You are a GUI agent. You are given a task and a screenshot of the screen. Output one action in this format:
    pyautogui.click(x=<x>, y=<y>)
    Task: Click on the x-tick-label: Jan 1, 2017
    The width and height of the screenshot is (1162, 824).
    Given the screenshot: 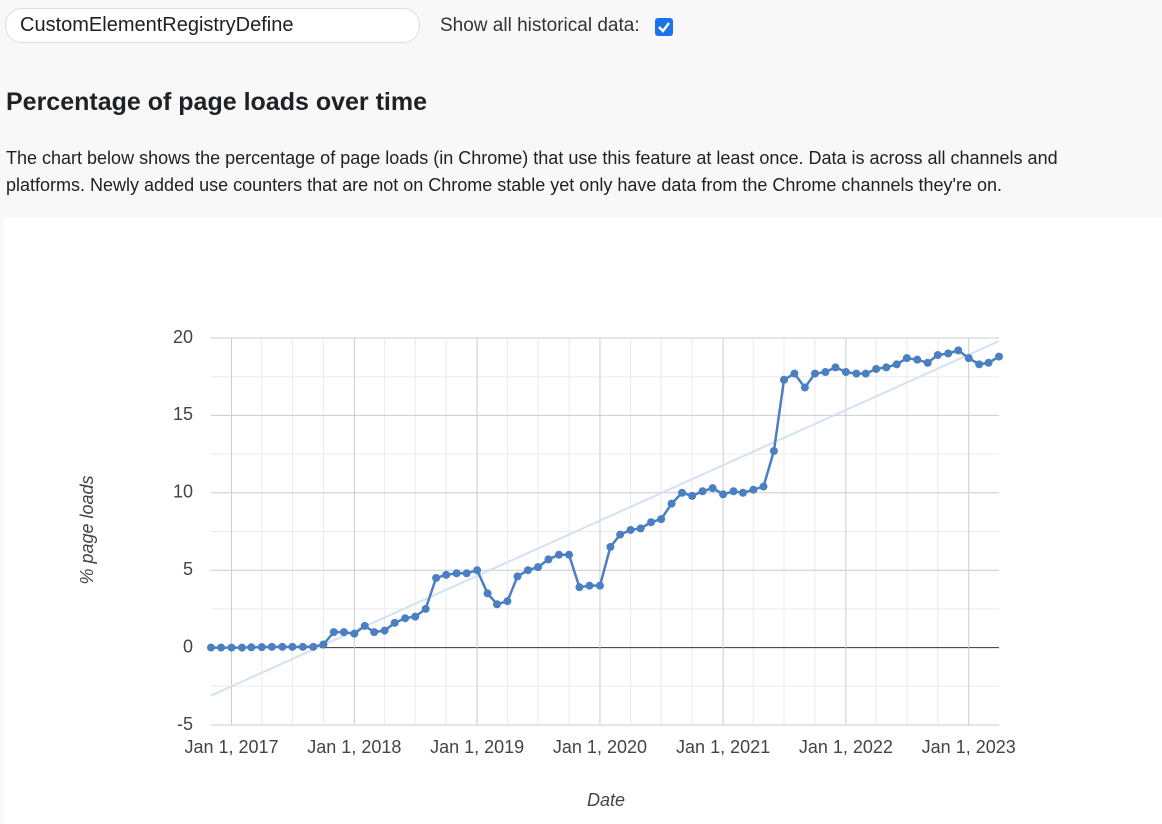 What is the action you would take?
    pyautogui.click(x=231, y=747)
    